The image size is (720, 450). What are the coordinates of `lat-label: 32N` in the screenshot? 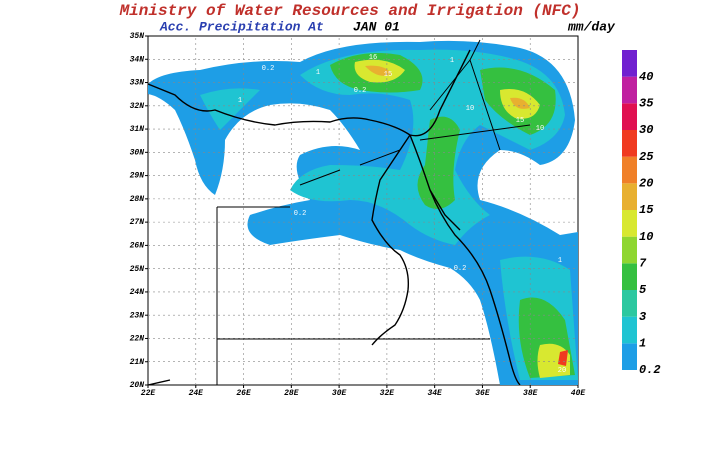 It's located at (137, 106).